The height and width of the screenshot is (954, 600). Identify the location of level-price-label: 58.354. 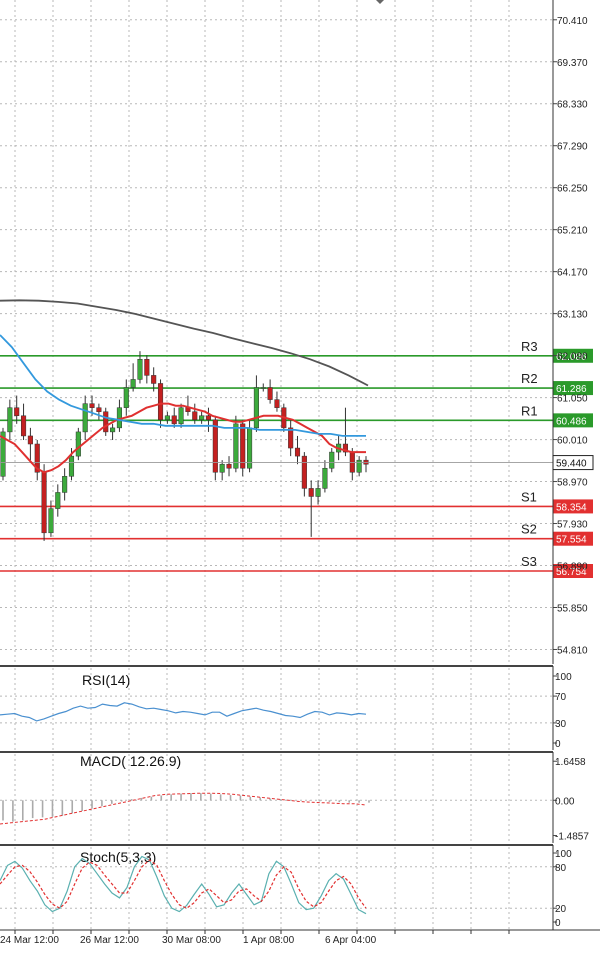
(571, 507).